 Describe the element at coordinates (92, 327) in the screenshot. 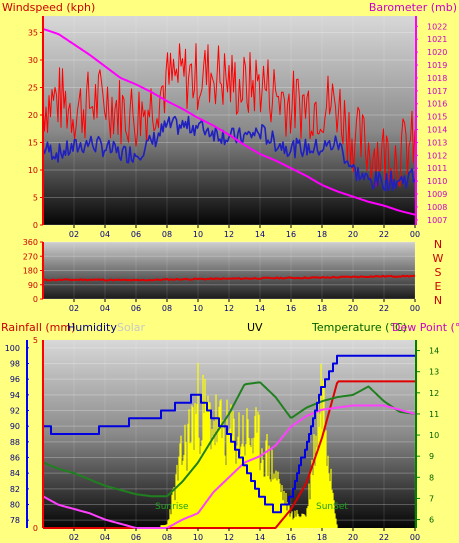

I see `humidity-label: Humidity` at that location.